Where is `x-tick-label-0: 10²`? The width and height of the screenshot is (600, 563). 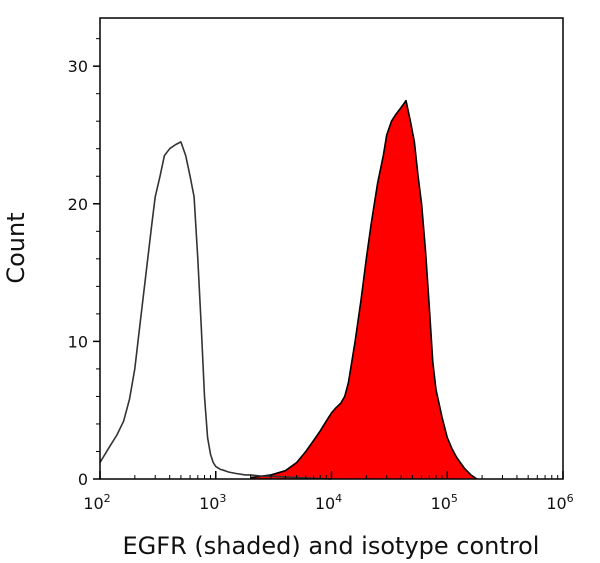
x-tick-label-0: 10² is located at coordinates (96, 502).